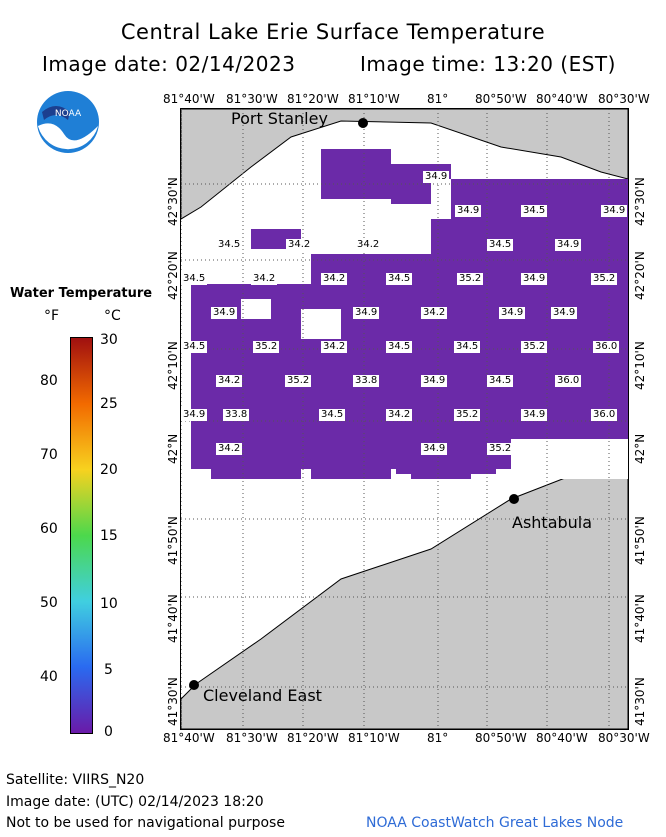  I want to click on temp-label: 33.8, so click(236, 415).